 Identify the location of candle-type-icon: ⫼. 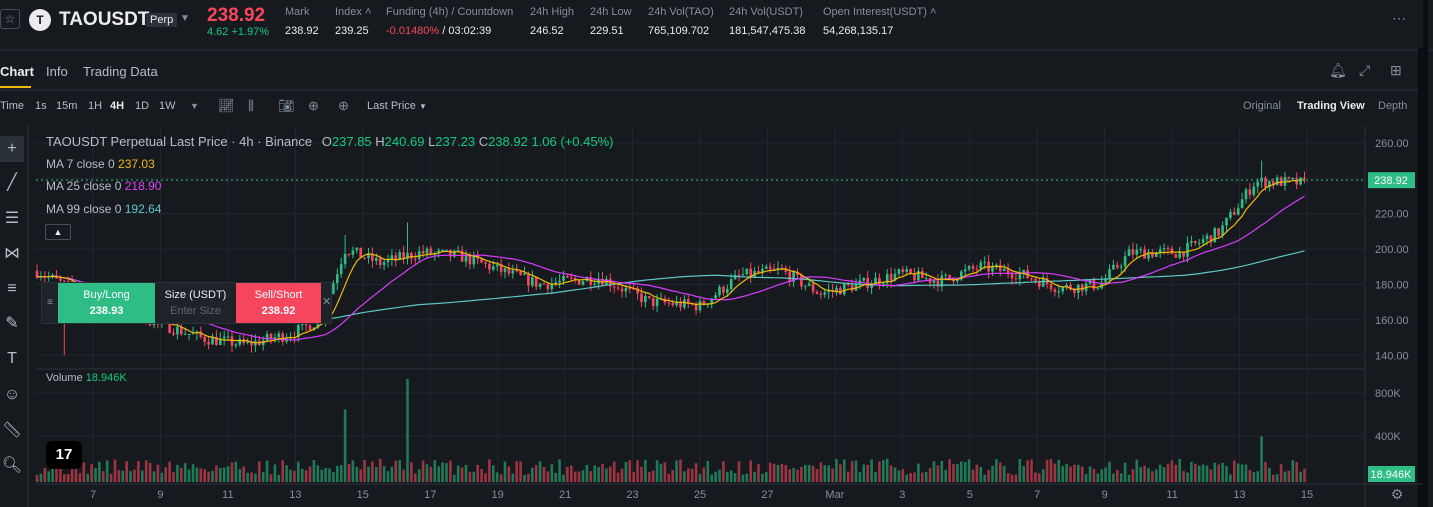
(251, 105).